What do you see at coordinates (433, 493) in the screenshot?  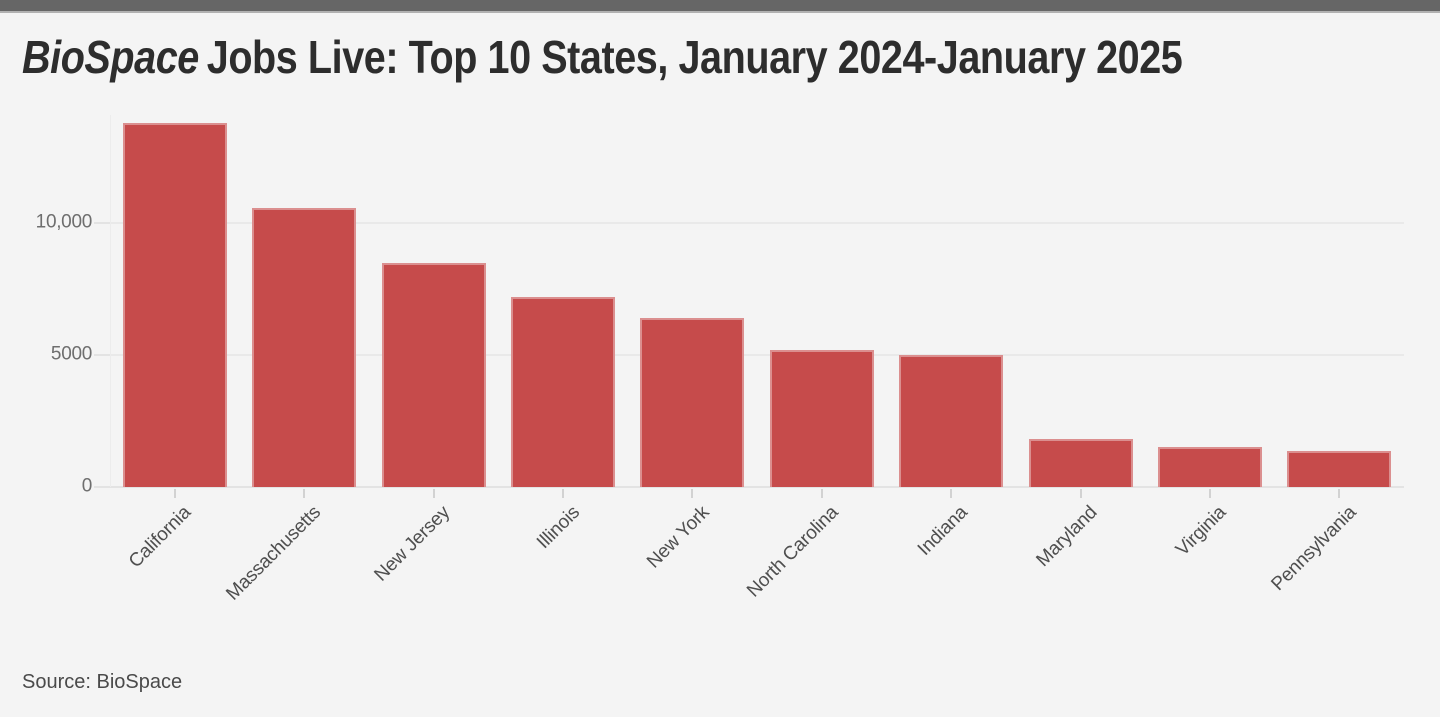 I see `x-tick-new-jersey` at bounding box center [433, 493].